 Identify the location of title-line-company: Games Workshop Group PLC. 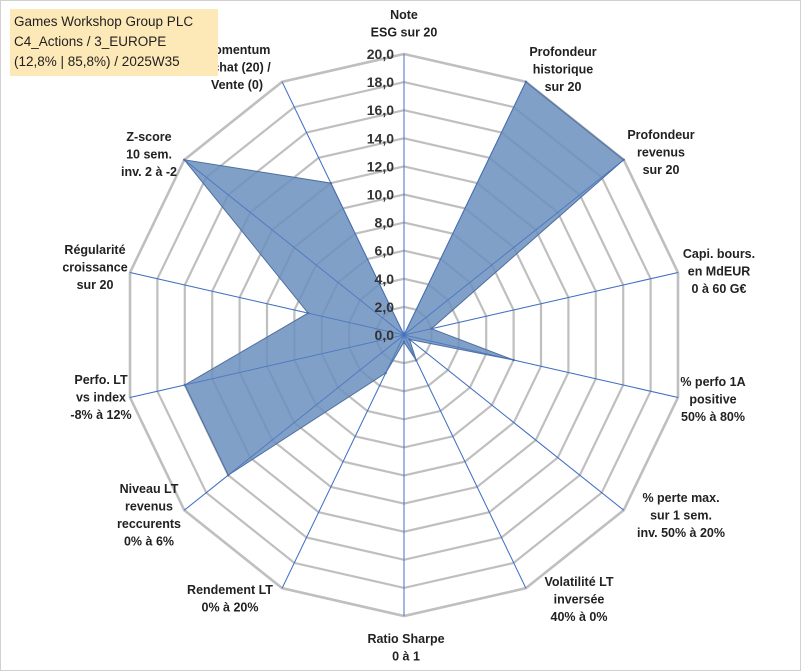
(104, 21).